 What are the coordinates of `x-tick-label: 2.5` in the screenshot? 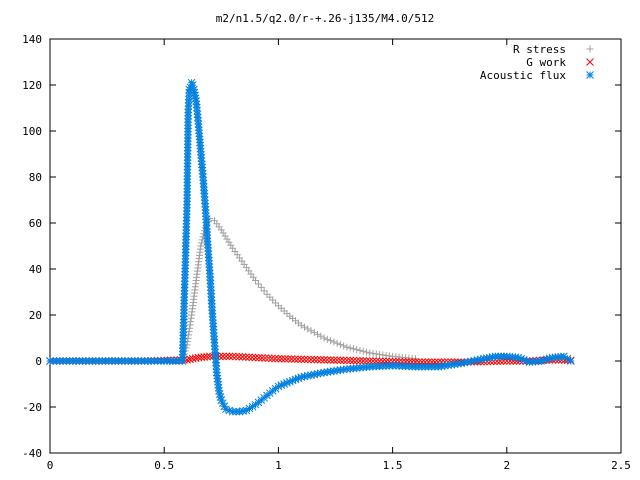 It's located at (621, 465).